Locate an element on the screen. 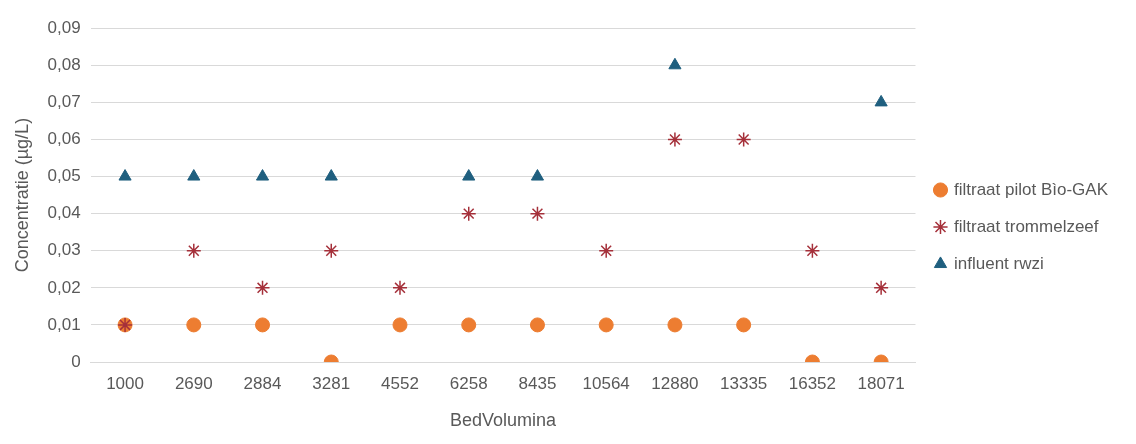 The width and height of the screenshot is (1136, 444). x-tick-label: 4552 is located at coordinates (400, 383).